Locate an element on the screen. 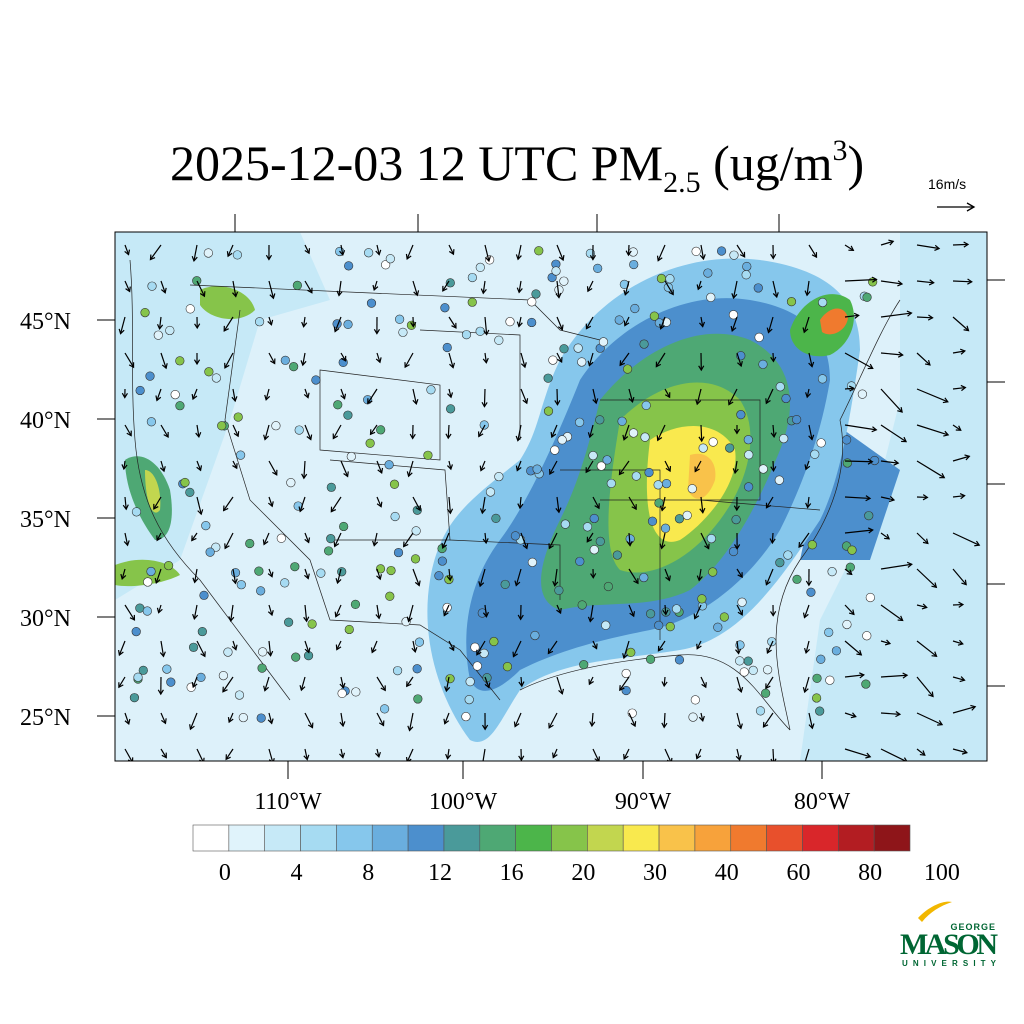  colorbar-label: 12 is located at coordinates (440, 873).